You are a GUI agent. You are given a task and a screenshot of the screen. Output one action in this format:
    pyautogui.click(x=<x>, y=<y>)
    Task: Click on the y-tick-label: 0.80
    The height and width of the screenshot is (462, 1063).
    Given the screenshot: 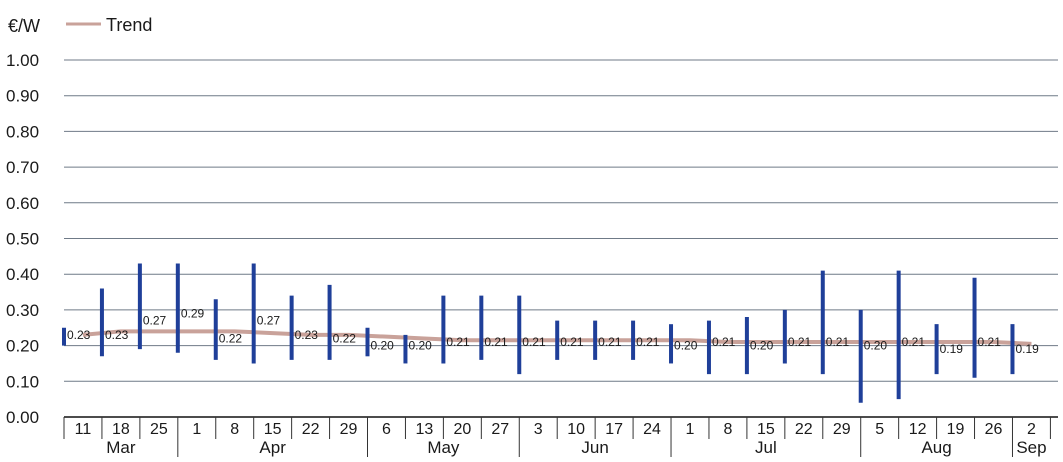 What is the action you would take?
    pyautogui.click(x=22, y=131)
    